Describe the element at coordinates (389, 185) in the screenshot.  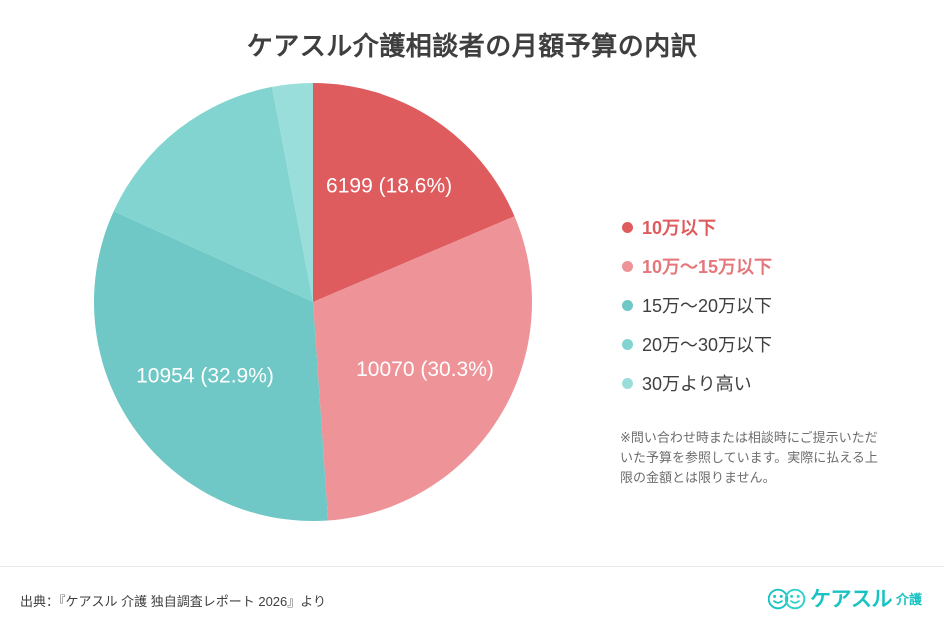
I see `pie-slice-label: 6199 (18.6%)` at that location.